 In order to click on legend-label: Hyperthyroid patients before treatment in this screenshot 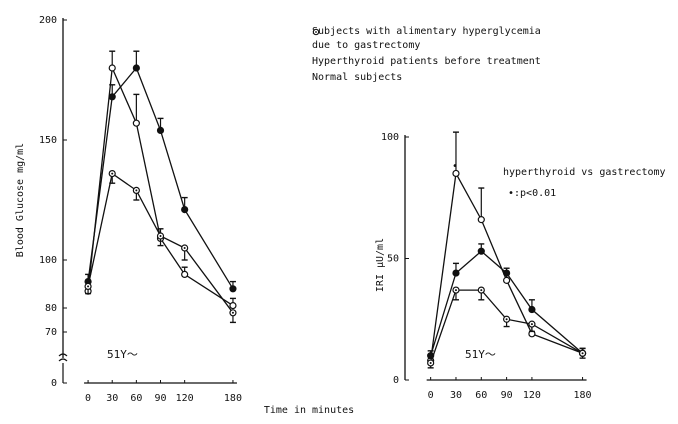, I will do `click(426, 61)`.